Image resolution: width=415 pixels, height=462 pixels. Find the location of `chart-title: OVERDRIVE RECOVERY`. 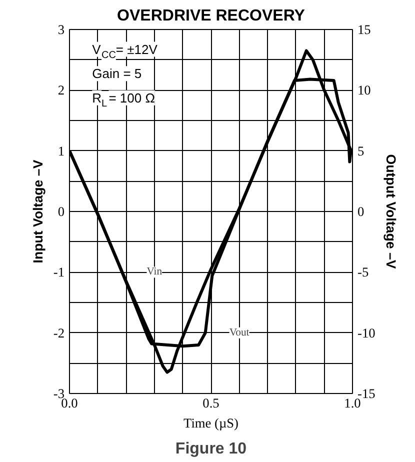

chart-title: OVERDRIVE RECOVERY is located at coordinates (211, 16).